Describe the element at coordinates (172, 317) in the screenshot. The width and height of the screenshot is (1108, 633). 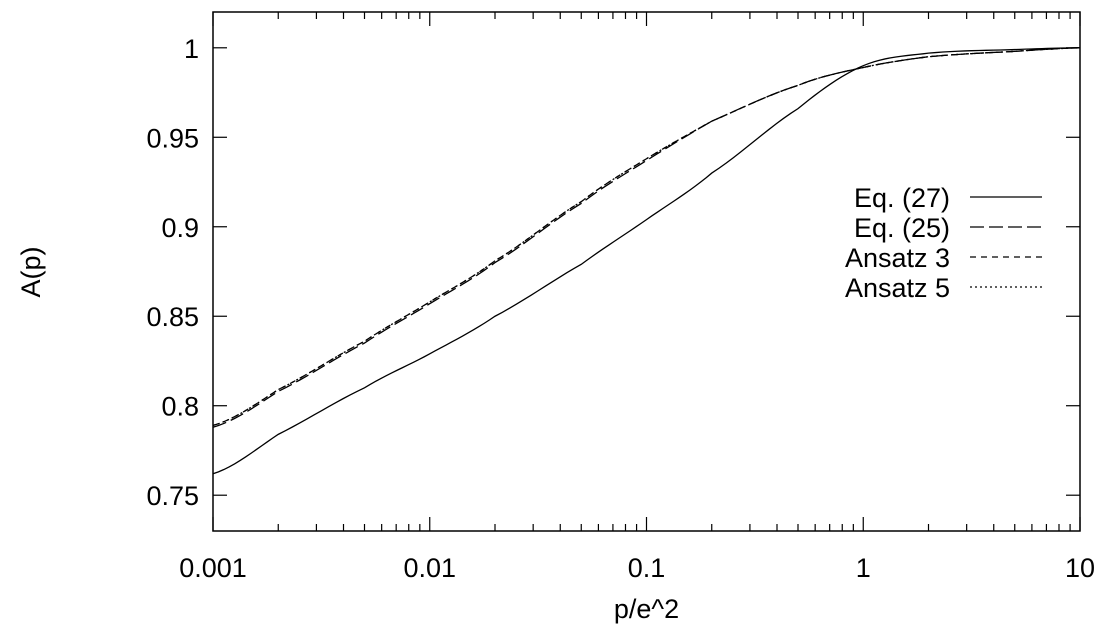
I see `y-tick-label: 0.85` at that location.